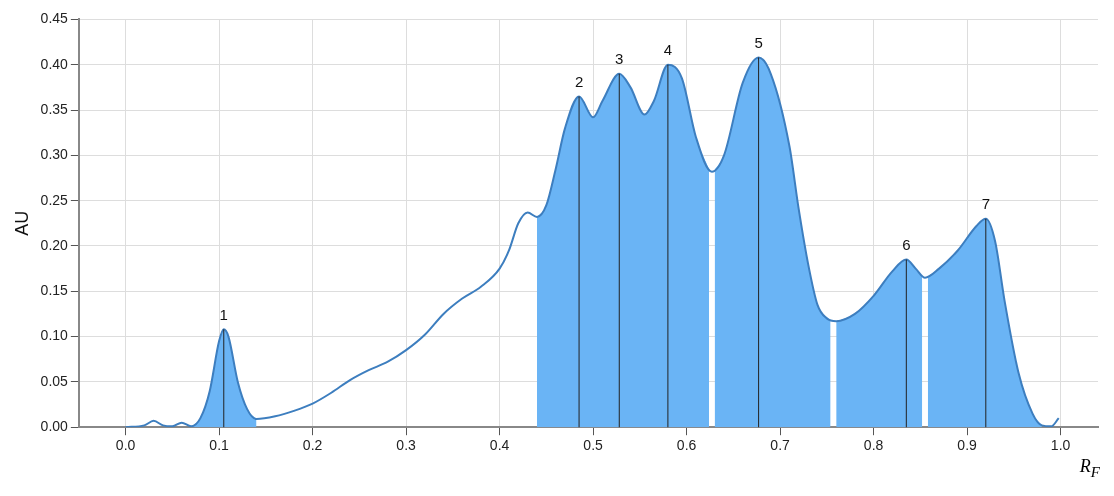 This screenshot has width=1114, height=496. Describe the element at coordinates (668, 50) in the screenshot. I see `annotation: 4` at that location.